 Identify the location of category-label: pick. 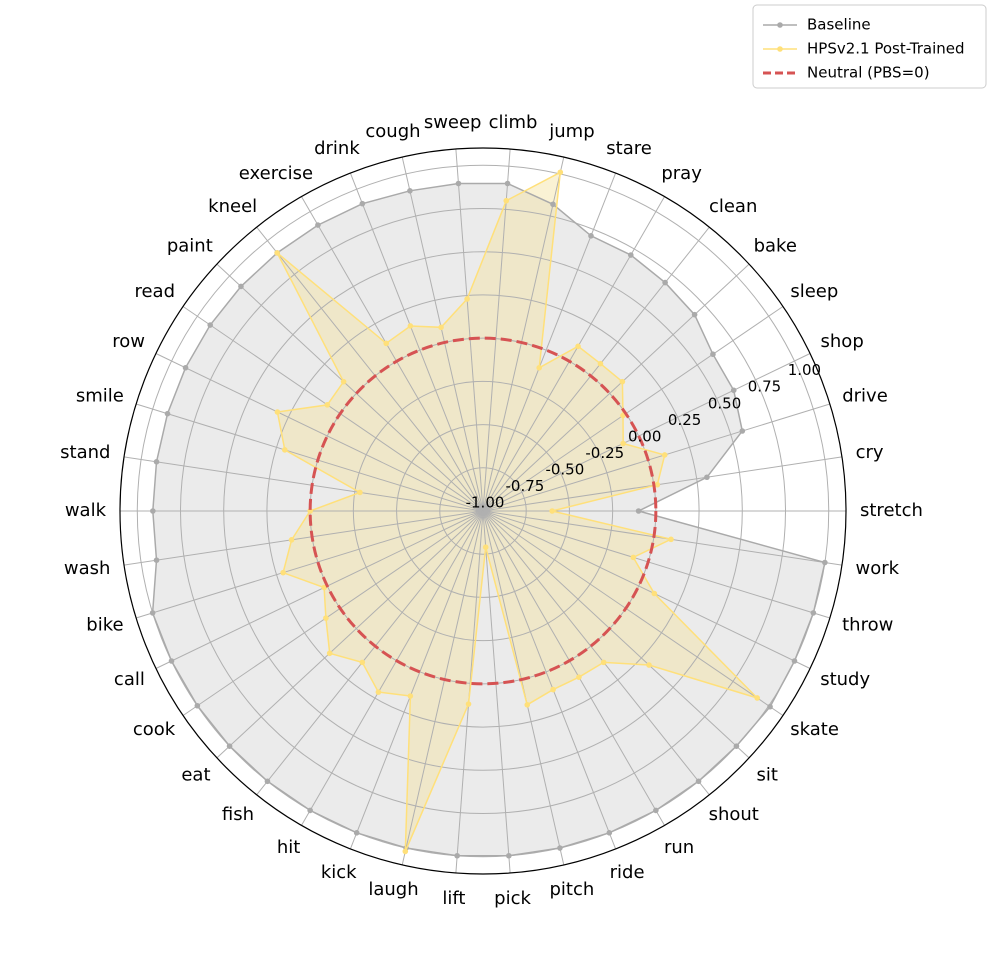
(512, 898).